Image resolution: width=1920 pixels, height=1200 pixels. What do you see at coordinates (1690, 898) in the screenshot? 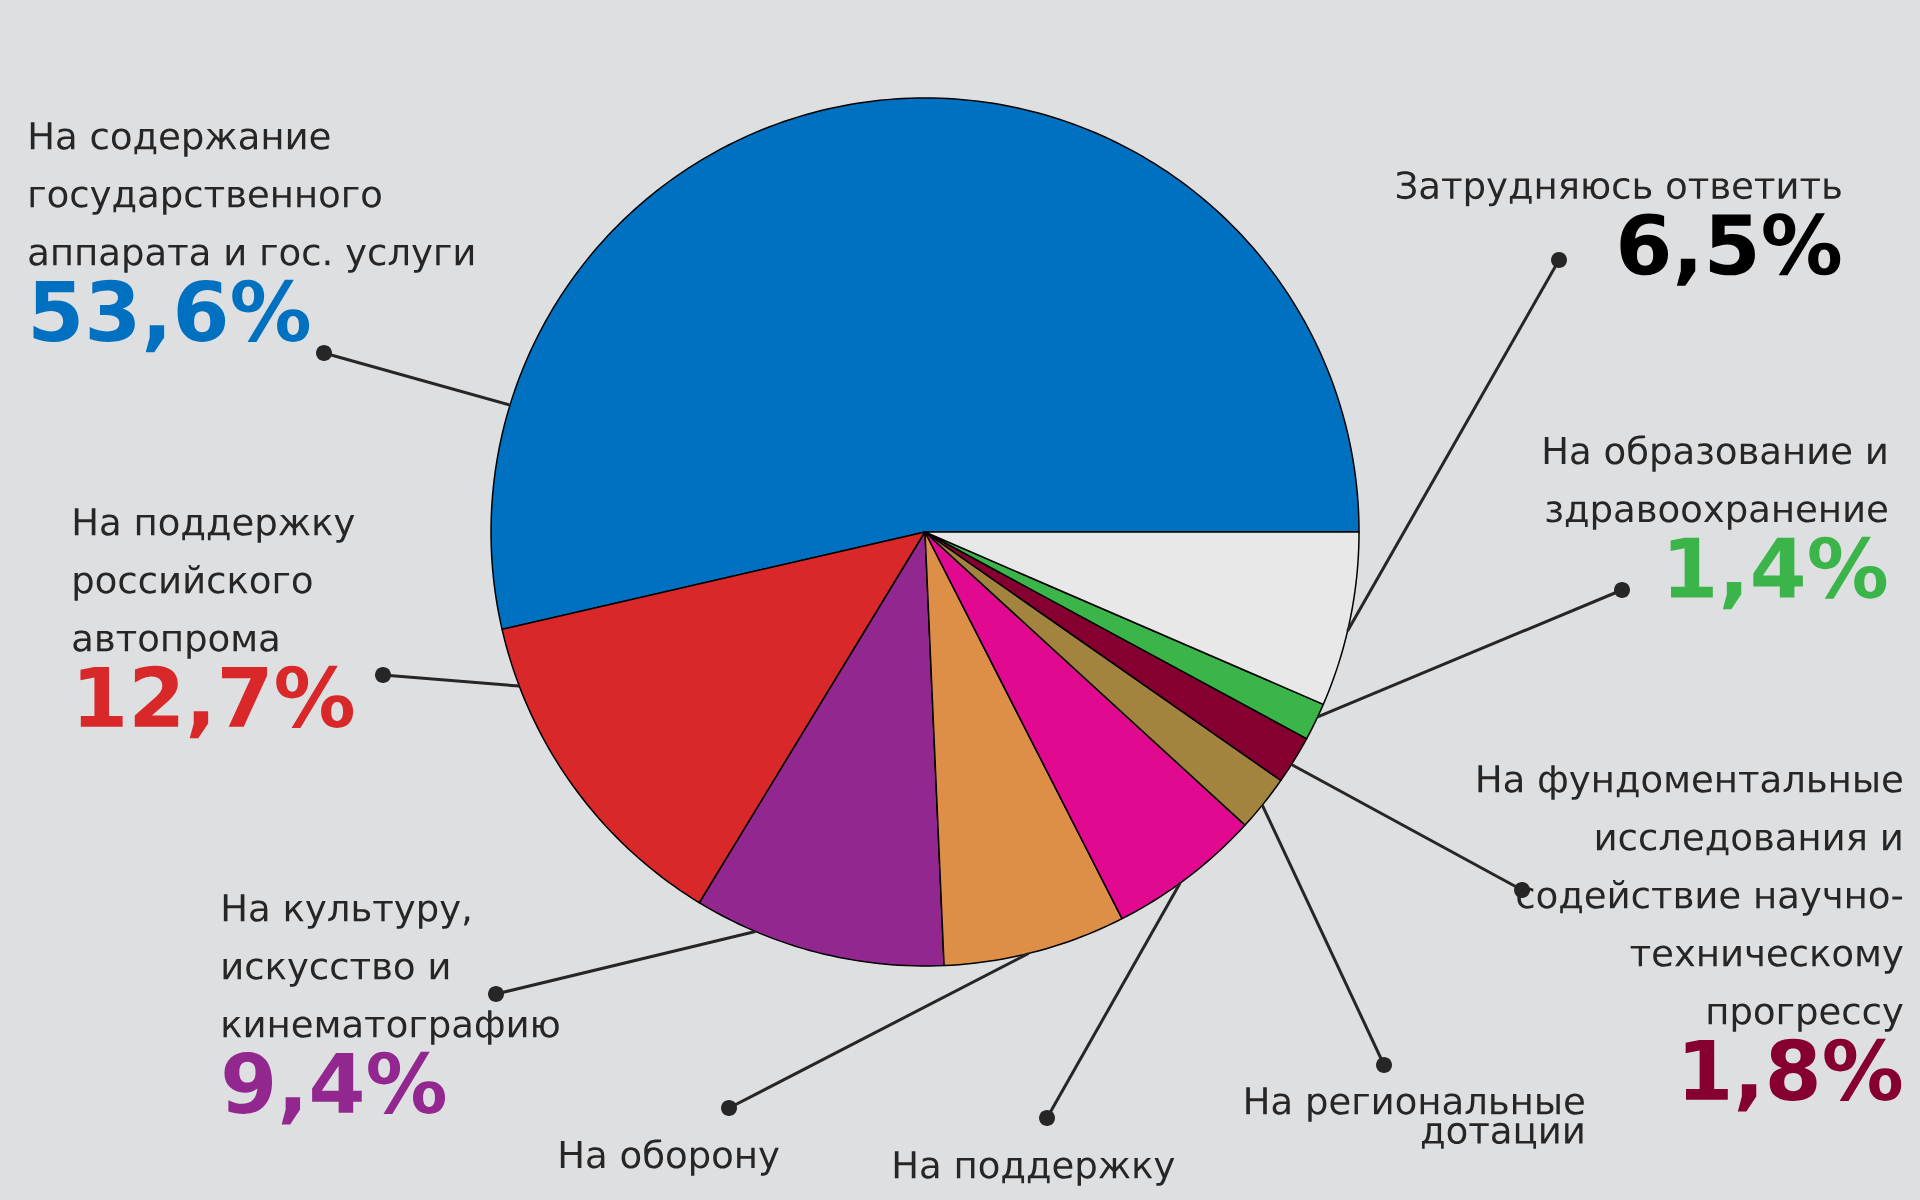
I see `slice-label: На фундоментальные исследования и содействие научно-техническому прогрессу` at bounding box center [1690, 898].